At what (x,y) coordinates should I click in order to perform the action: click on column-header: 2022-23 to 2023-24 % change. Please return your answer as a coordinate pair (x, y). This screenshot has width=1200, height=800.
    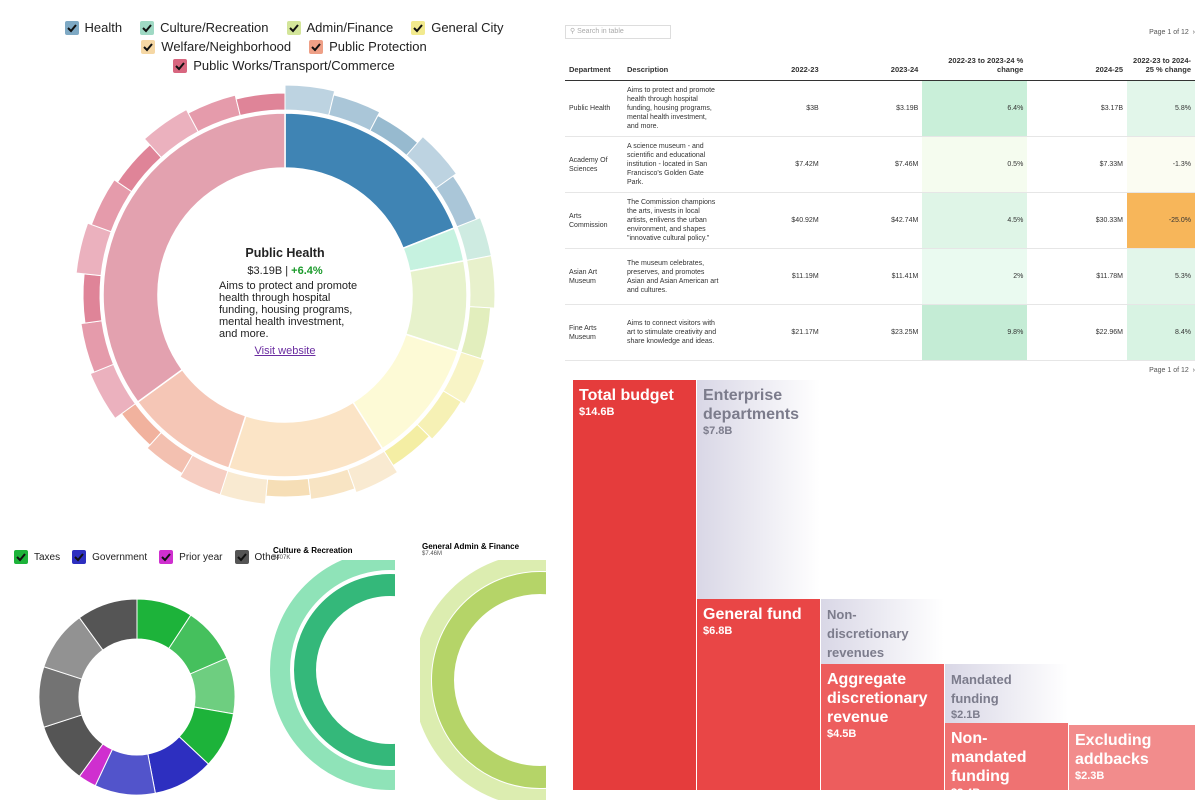
    Looking at the image, I should click on (975, 67).